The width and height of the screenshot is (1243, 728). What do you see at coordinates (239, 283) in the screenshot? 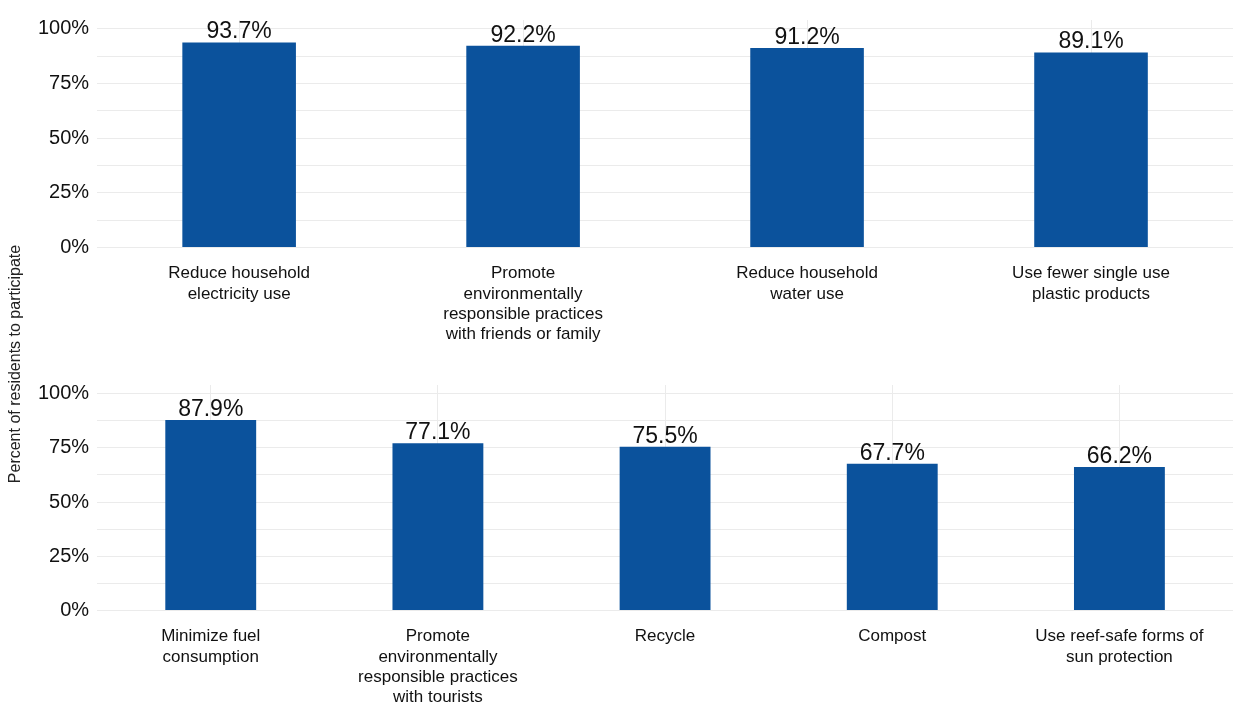
I see `x-tick-label: Reduce household electricity use` at bounding box center [239, 283].